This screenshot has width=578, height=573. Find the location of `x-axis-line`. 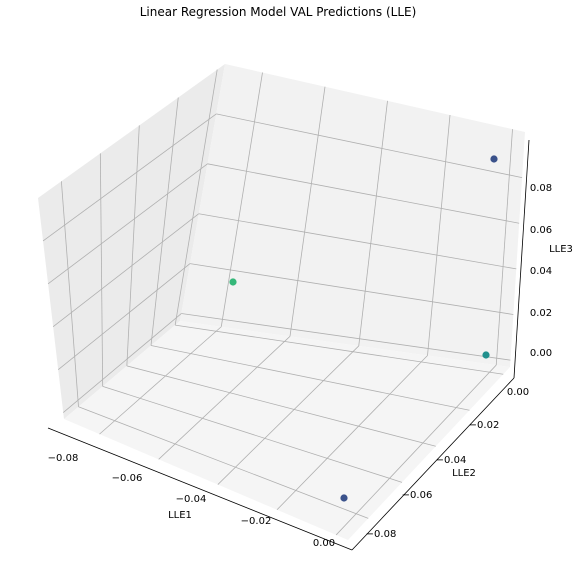

x-axis-line is located at coordinates (200, 489).